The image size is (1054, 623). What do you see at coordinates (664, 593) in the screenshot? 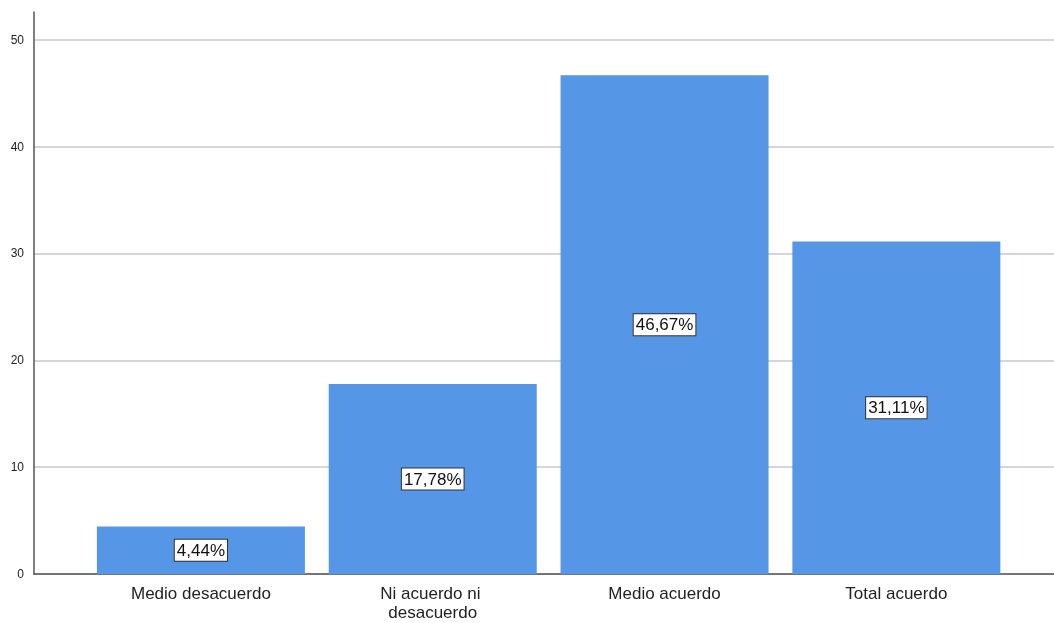
I see `x-tick-label: Medio acuerdo` at bounding box center [664, 593].